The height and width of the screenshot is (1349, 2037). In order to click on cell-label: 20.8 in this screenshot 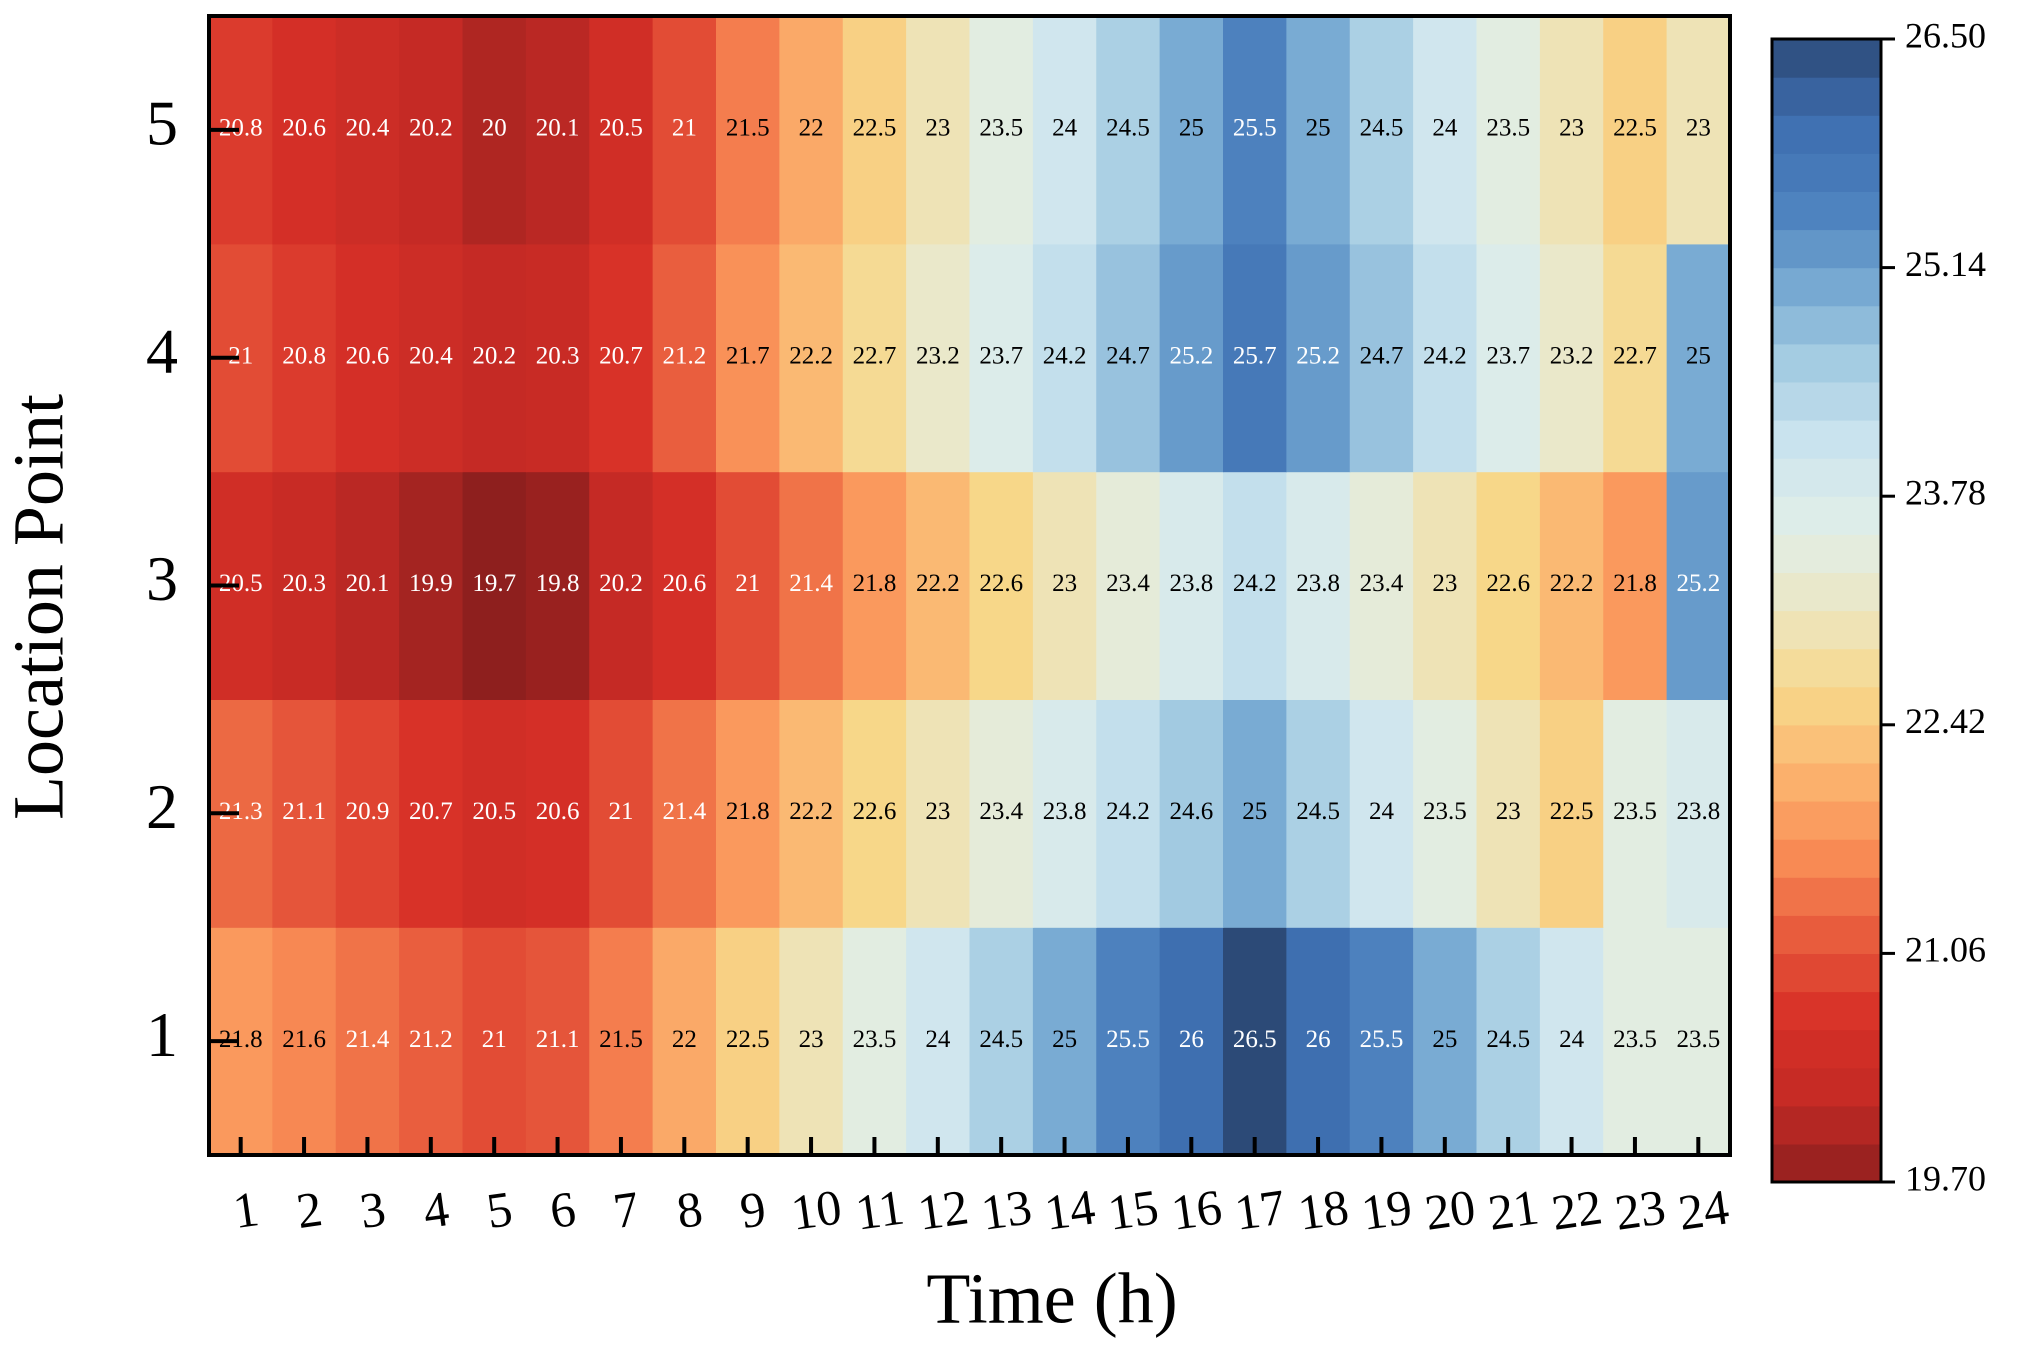, I will do `click(304, 355)`.